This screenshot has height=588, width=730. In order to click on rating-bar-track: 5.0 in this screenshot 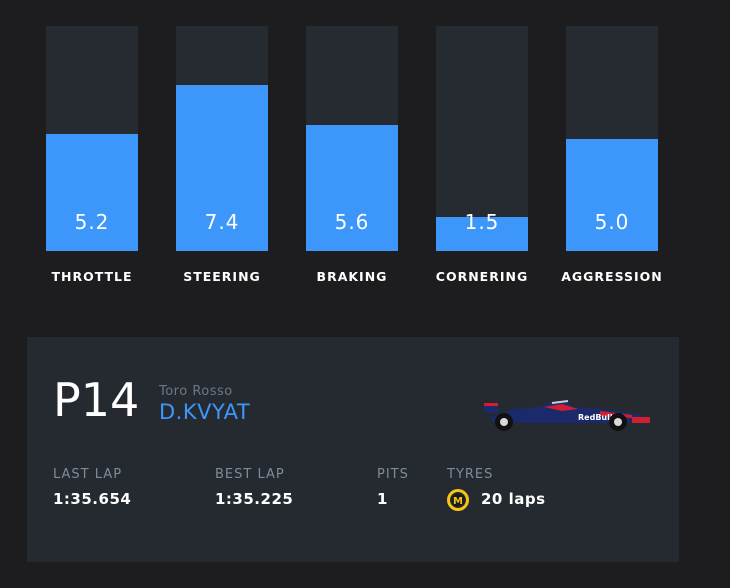, I will do `click(612, 138)`.